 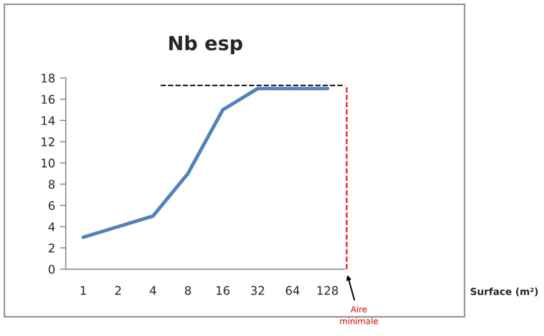 I want to click on text: Surface (m²), so click(x=504, y=292).